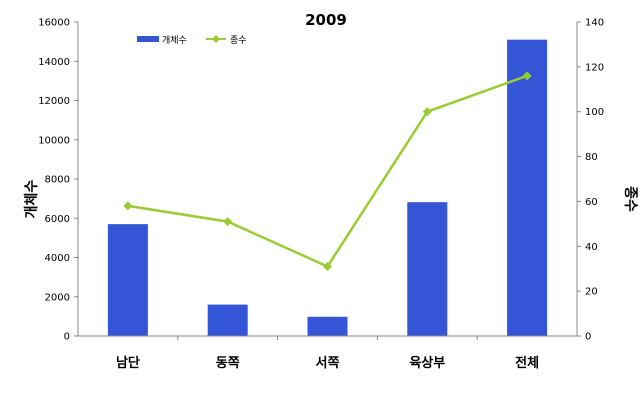  What do you see at coordinates (67, 337) in the screenshot?
I see `left-tick-label: 0` at bounding box center [67, 337].